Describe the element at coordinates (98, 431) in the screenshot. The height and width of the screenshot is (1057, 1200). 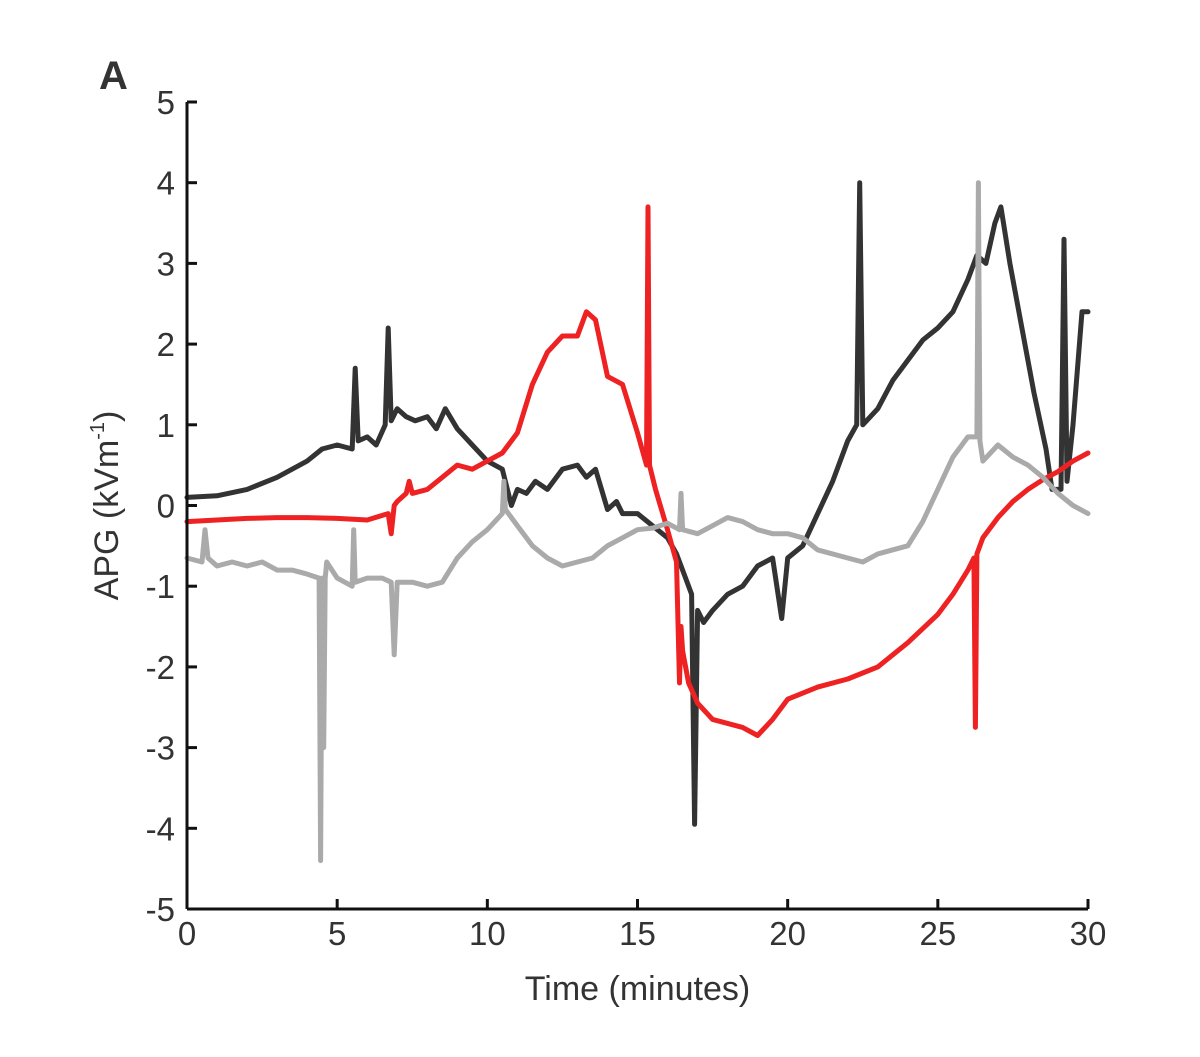
I see `y-axis-title-superscript: -1` at that location.